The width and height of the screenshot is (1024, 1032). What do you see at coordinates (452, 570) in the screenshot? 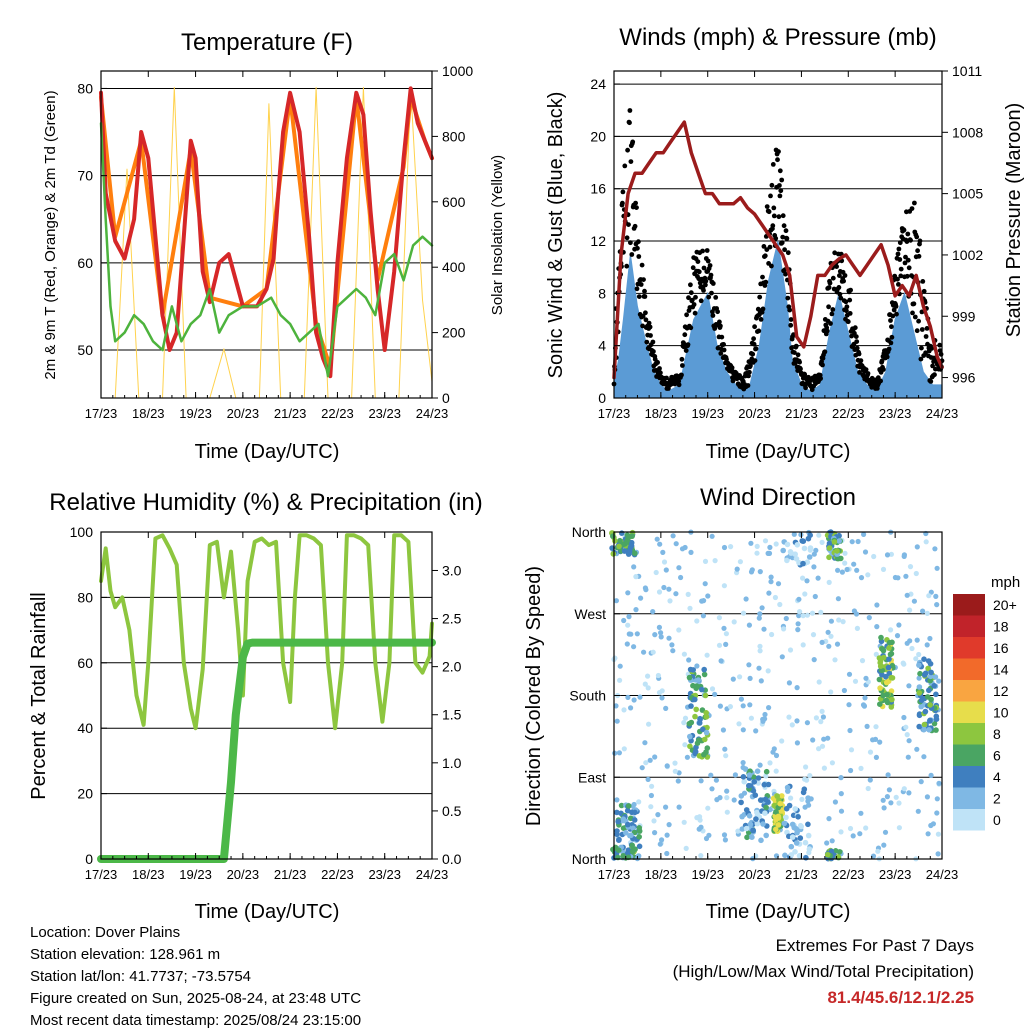
I see `y2-tick-label: 3.0` at bounding box center [452, 570].